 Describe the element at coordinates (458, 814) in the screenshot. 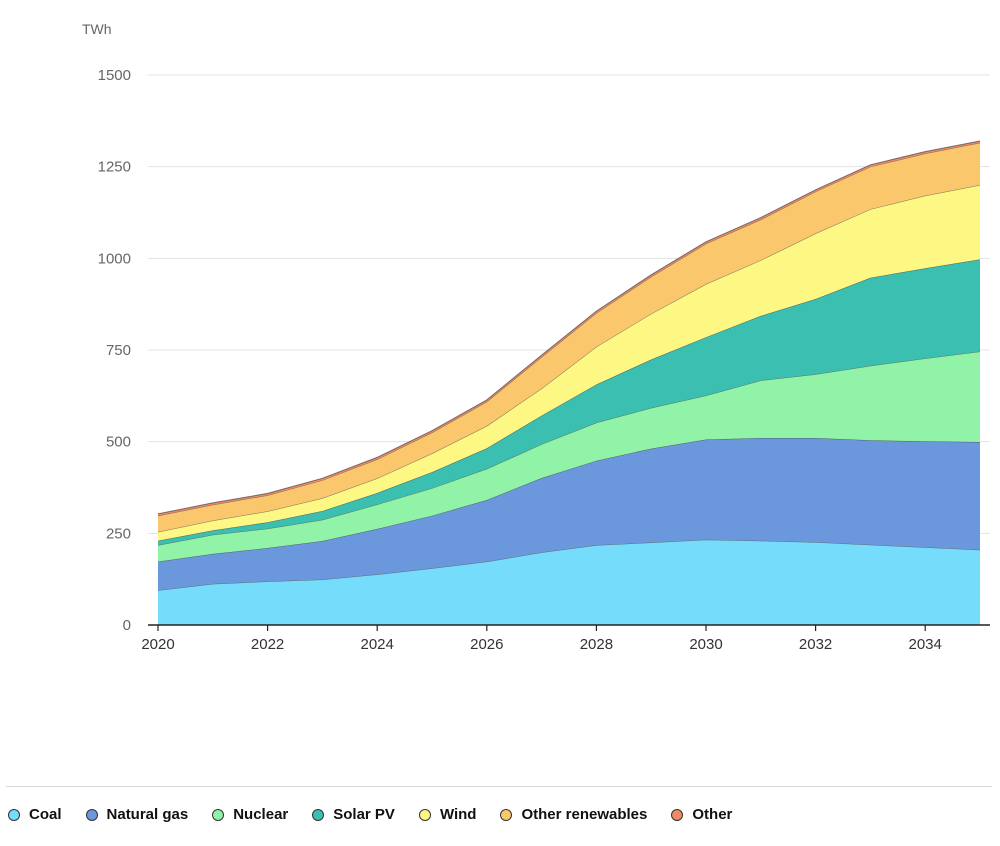

I see `legend-label: Wind` at that location.